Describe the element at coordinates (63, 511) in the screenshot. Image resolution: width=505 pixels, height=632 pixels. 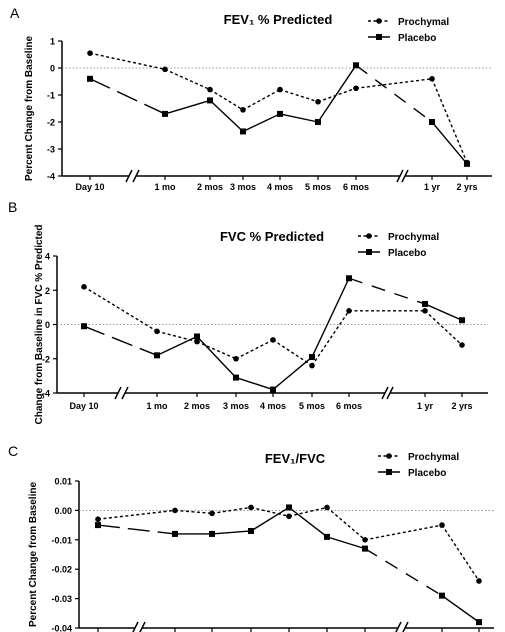
I see `y-tick-label: 0.00` at that location.